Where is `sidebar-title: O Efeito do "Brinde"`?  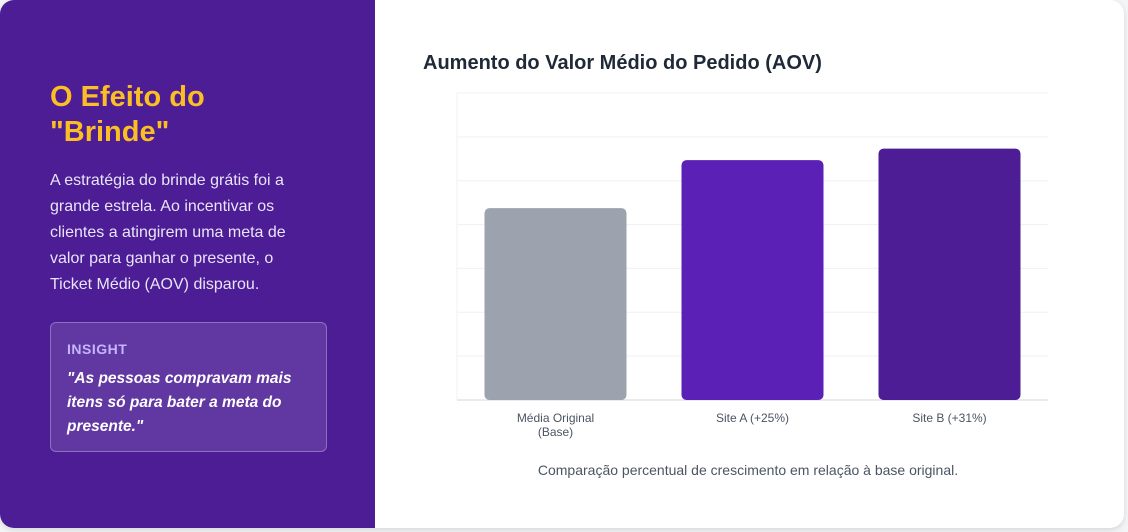
sidebar-title: O Efeito do "Brinde" is located at coordinates (127, 114).